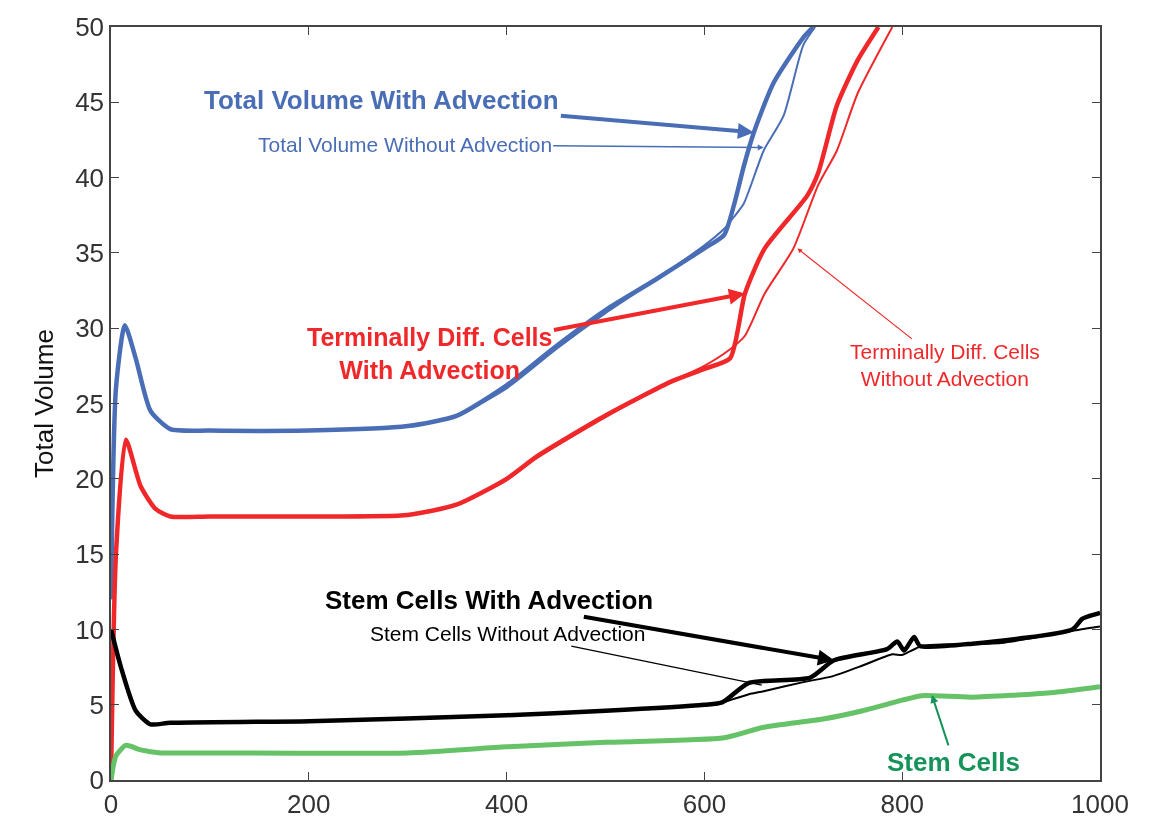 The width and height of the screenshot is (1151, 831). I want to click on annotation: Total Volume Without Advection, so click(405, 144).